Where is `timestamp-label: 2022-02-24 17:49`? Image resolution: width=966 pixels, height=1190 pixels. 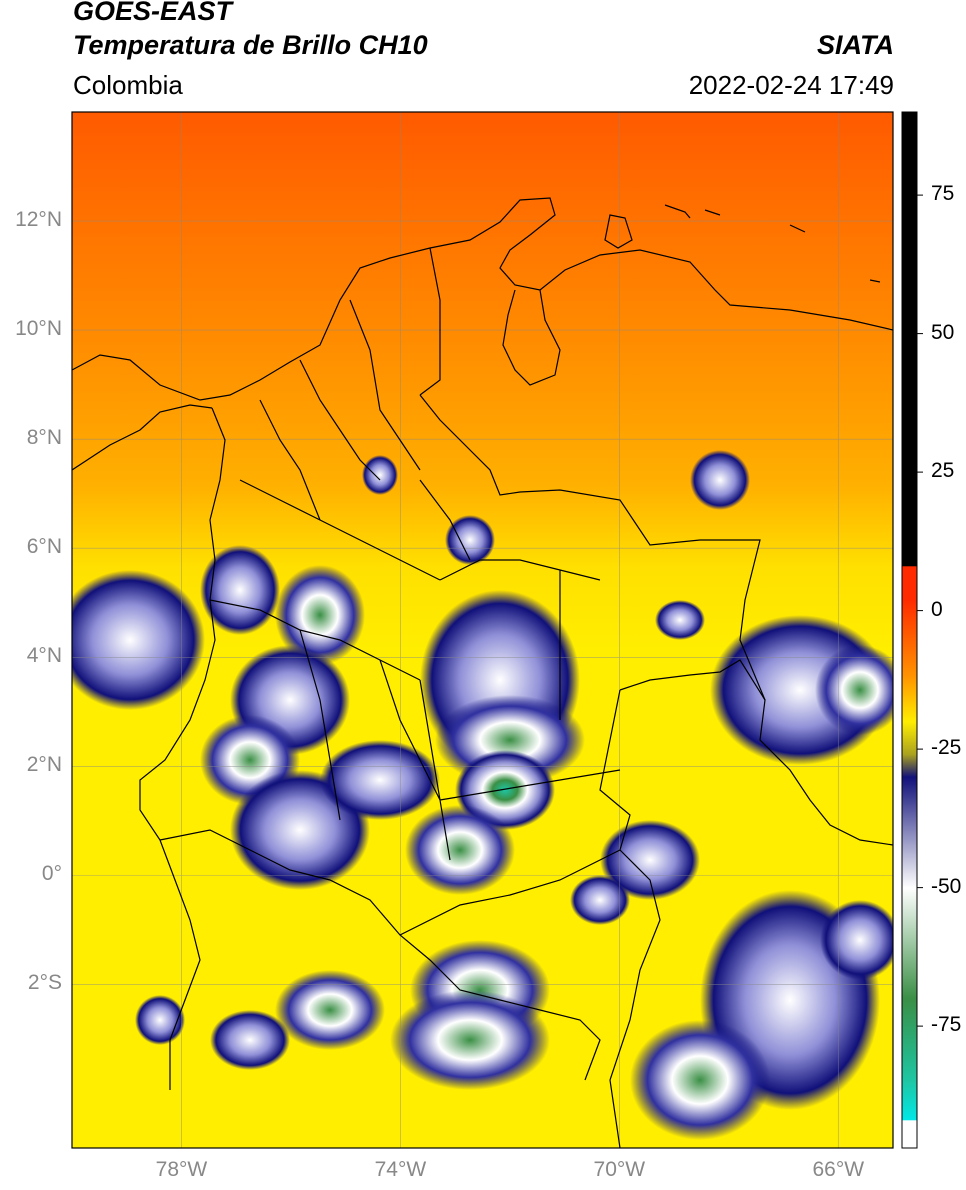 timestamp-label: 2022-02-24 17:49 is located at coordinates (791, 85).